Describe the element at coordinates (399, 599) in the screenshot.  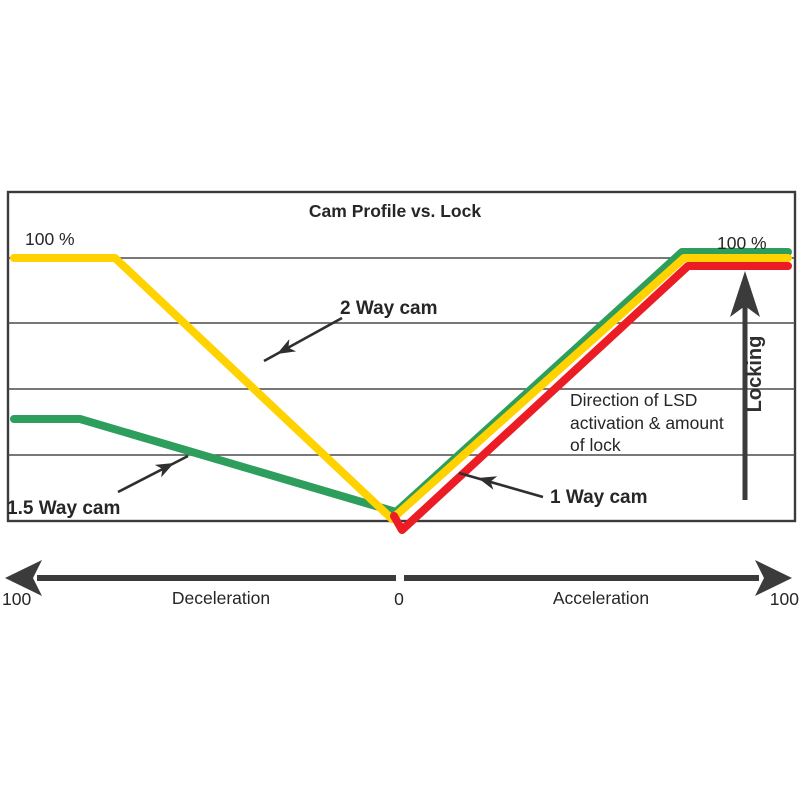
I see `x-axis-tick-zero: 0` at that location.